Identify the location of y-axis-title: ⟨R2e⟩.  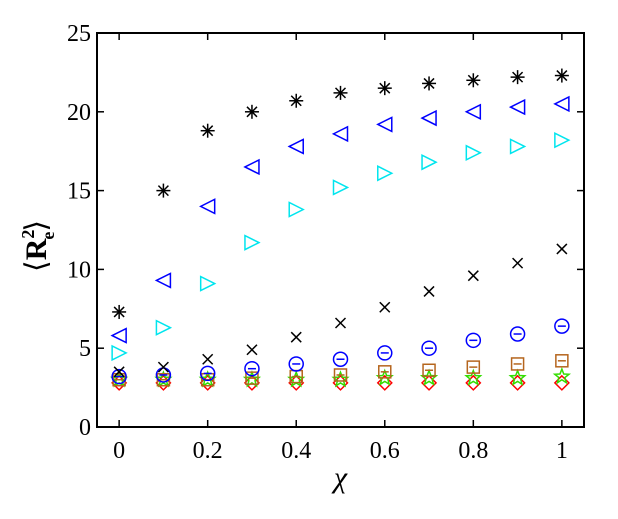
(38, 246).